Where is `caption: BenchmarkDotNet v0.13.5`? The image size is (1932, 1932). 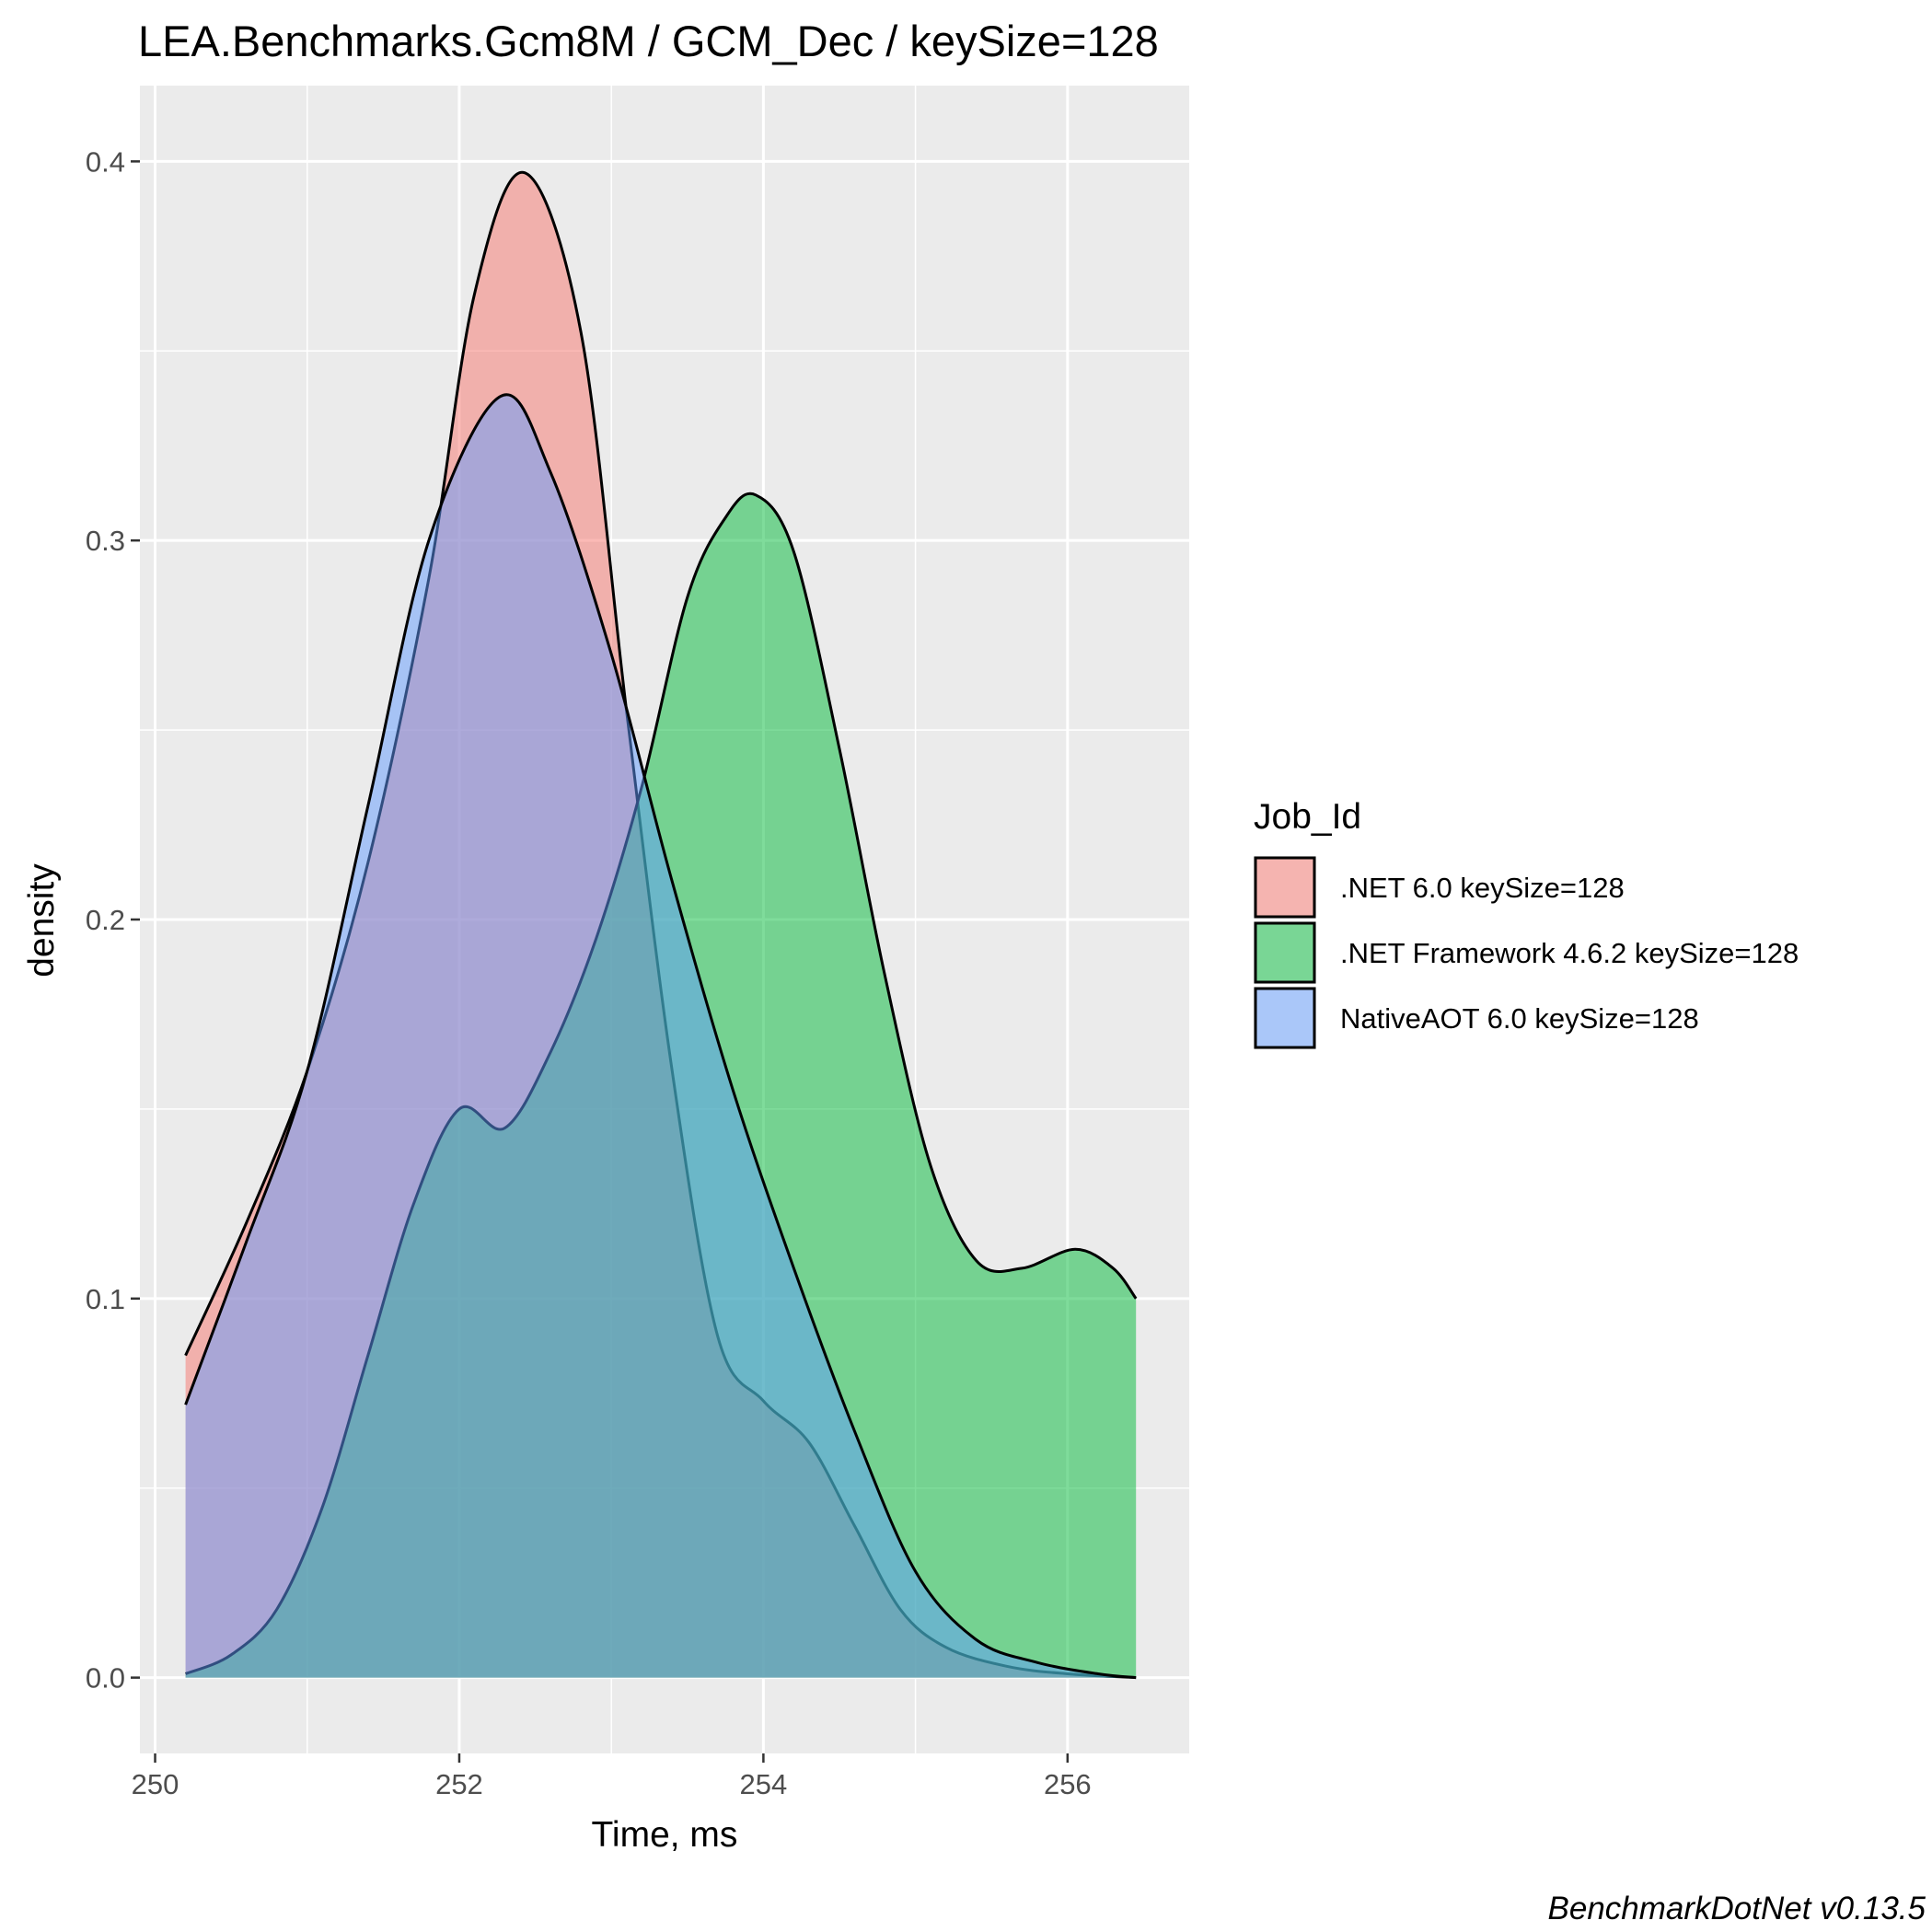 caption: BenchmarkDotNet v0.13.5 is located at coordinates (1737, 1909).